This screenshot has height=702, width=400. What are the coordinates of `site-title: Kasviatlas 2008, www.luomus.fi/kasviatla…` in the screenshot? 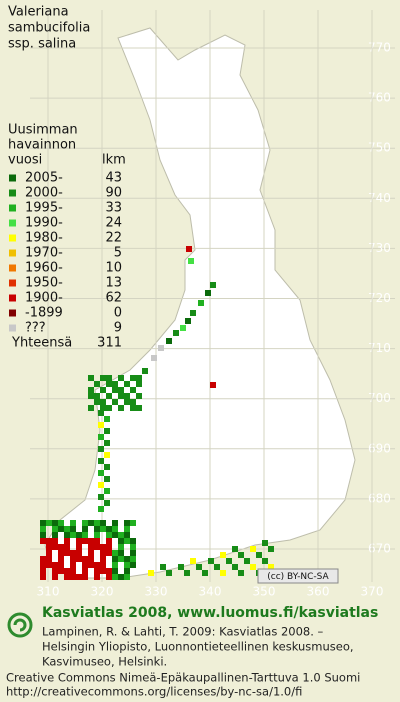 It's located at (210, 613).